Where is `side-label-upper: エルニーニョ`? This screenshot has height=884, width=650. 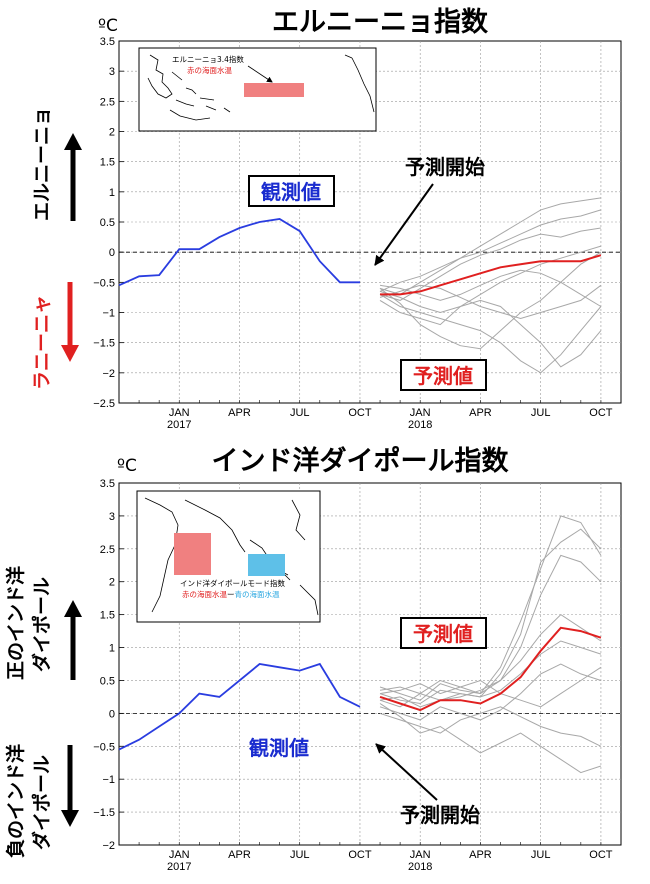
side-label-upper: エルニーニョ is located at coordinates (56, 164).